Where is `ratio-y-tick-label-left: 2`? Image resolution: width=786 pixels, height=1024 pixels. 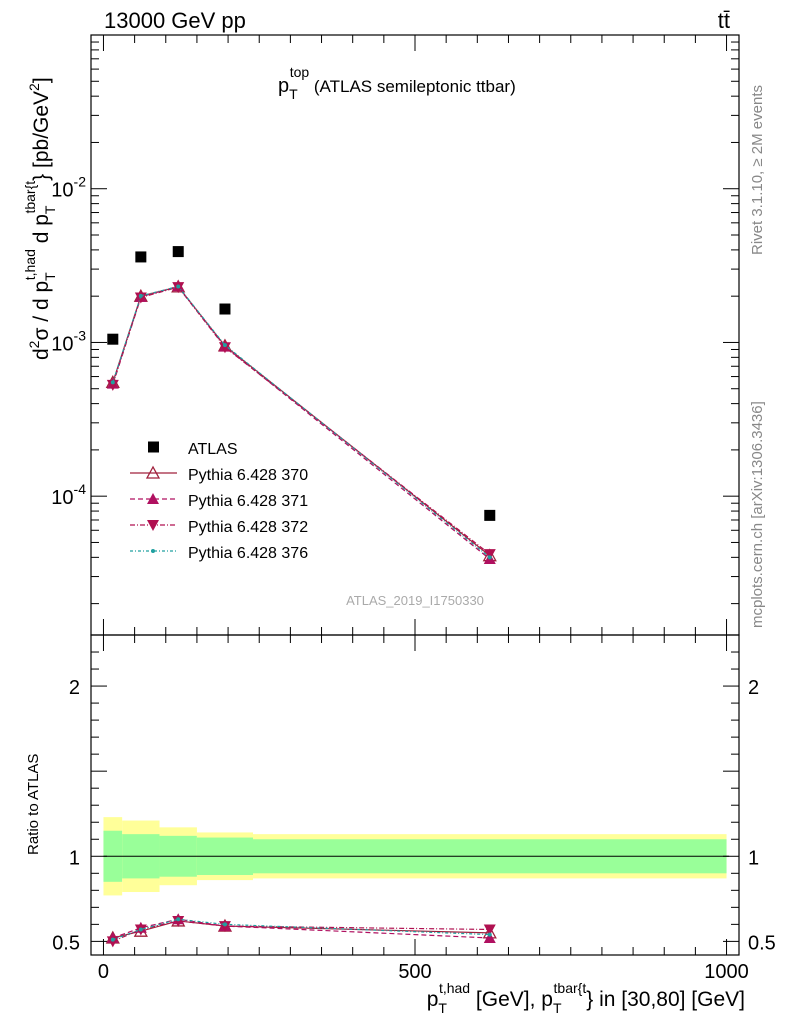
ratio-y-tick-label-left: 2 is located at coordinates (74, 688).